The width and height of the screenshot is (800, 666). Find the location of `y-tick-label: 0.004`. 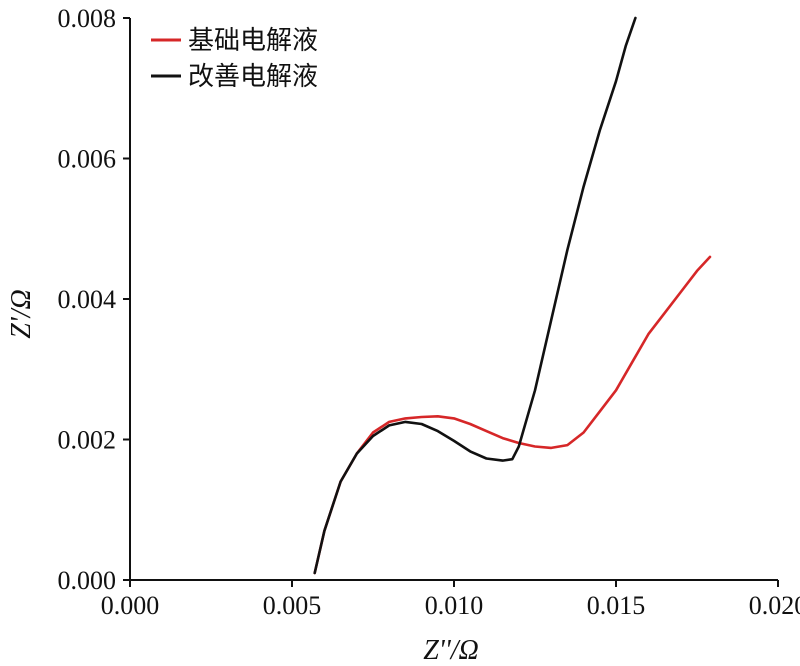

y-tick-label: 0.004 is located at coordinates (87, 299).